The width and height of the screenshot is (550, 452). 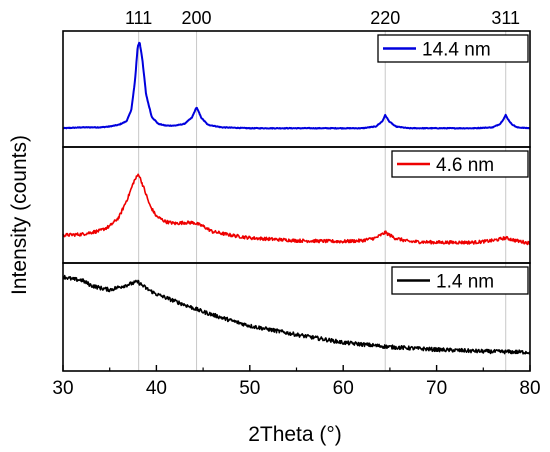 What do you see at coordinates (465, 282) in the screenshot?
I see `legend-label: 1.4 nm` at bounding box center [465, 282].